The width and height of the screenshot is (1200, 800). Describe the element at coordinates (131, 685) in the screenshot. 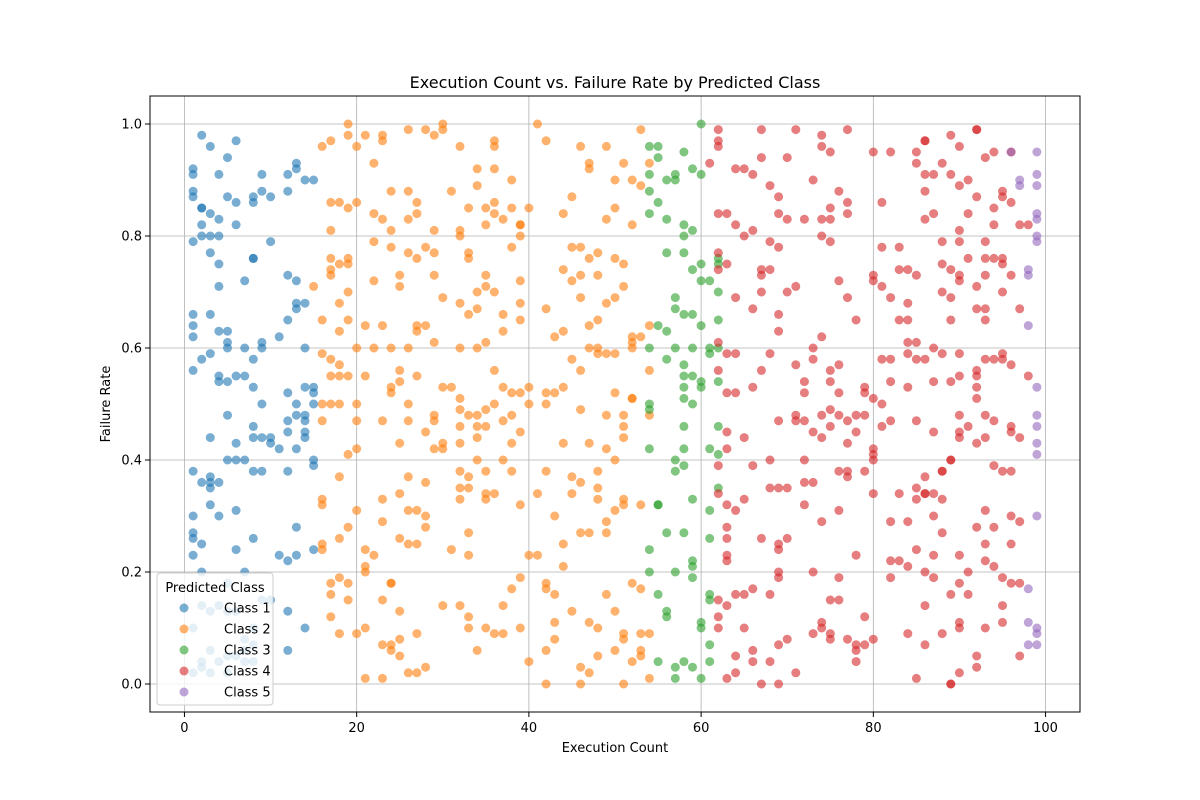

I see `y-tick-label: 0.0` at that location.